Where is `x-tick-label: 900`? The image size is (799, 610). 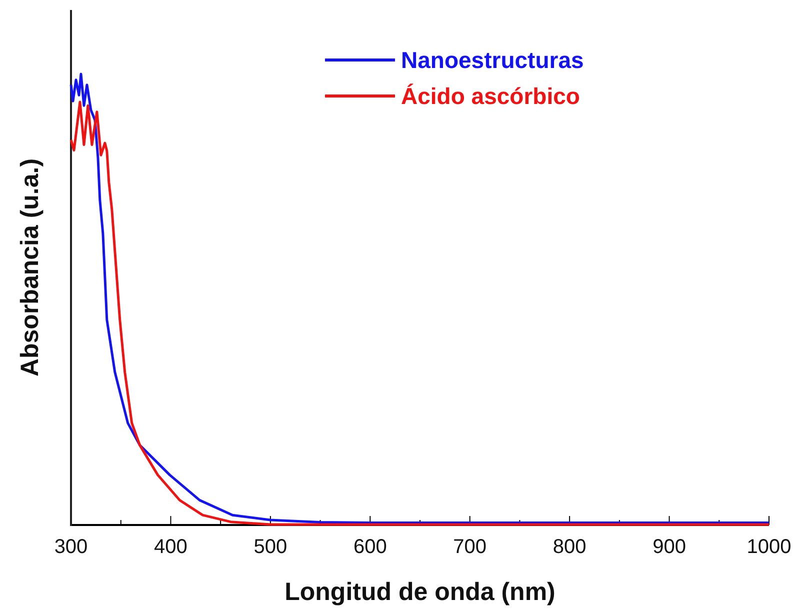 x-tick-label: 900 is located at coordinates (669, 547).